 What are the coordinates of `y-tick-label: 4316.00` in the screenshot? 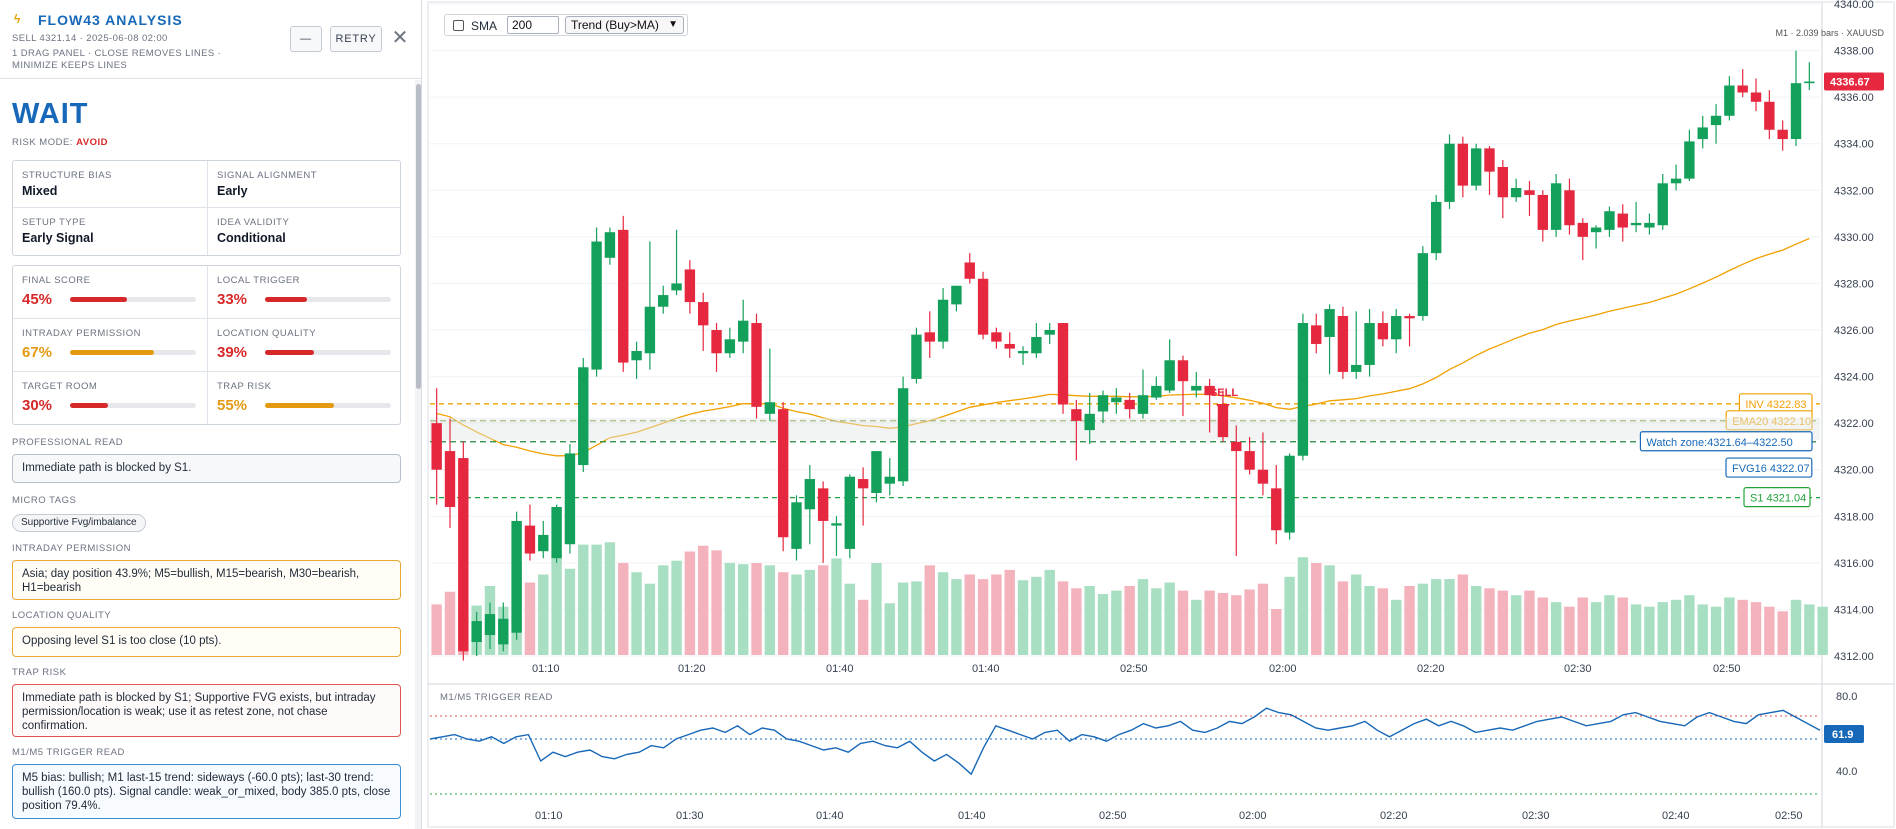 It's located at (1854, 564).